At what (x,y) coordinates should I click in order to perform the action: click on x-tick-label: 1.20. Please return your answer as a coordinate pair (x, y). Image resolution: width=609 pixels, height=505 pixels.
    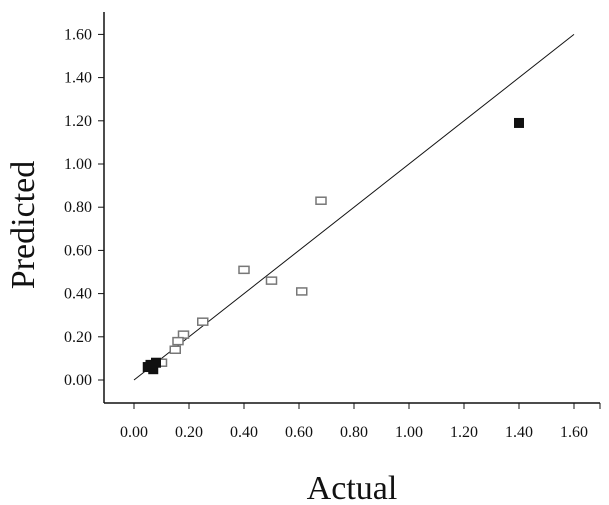
    Looking at the image, I should click on (464, 432).